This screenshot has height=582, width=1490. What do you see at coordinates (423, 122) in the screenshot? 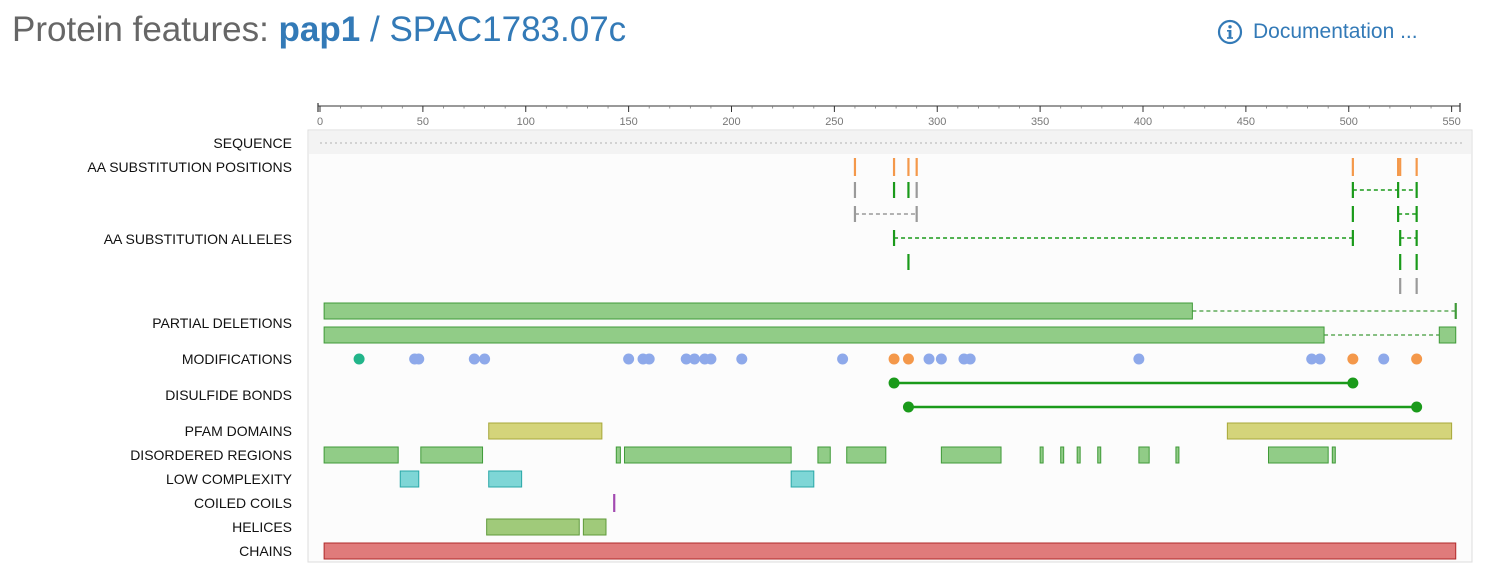
I see `axis-tick-label: 50` at bounding box center [423, 122].